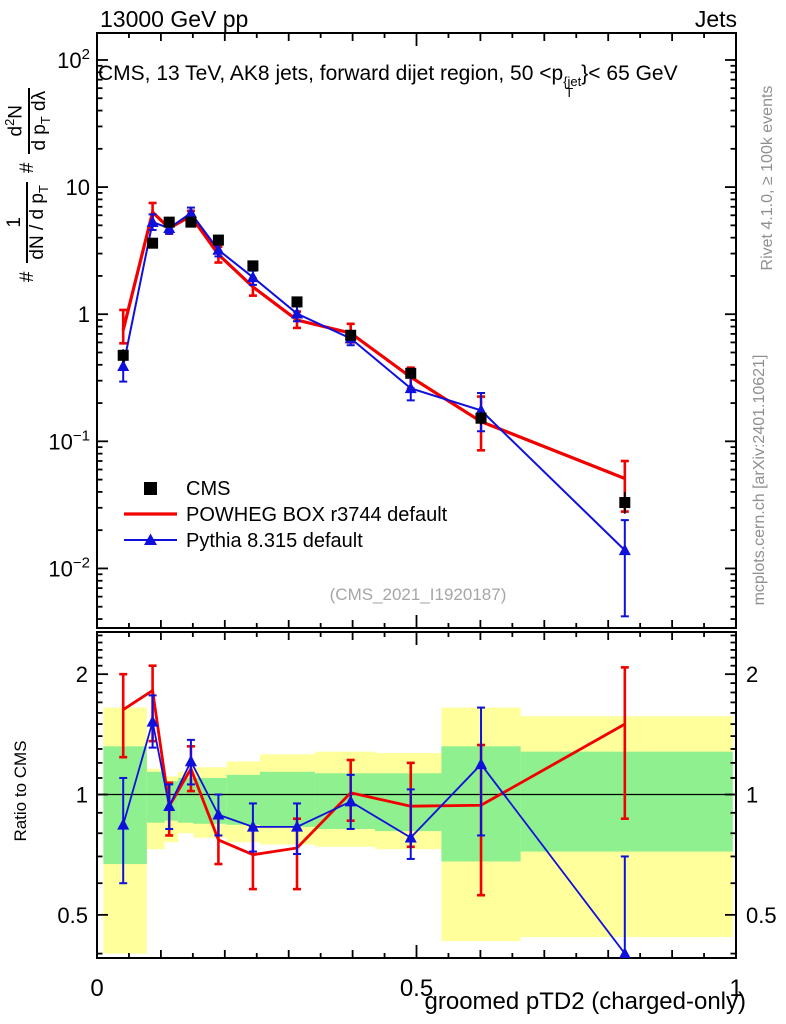 The image size is (786, 1024). I want to click on svg-text: 10⁻¹, so click(69, 440).